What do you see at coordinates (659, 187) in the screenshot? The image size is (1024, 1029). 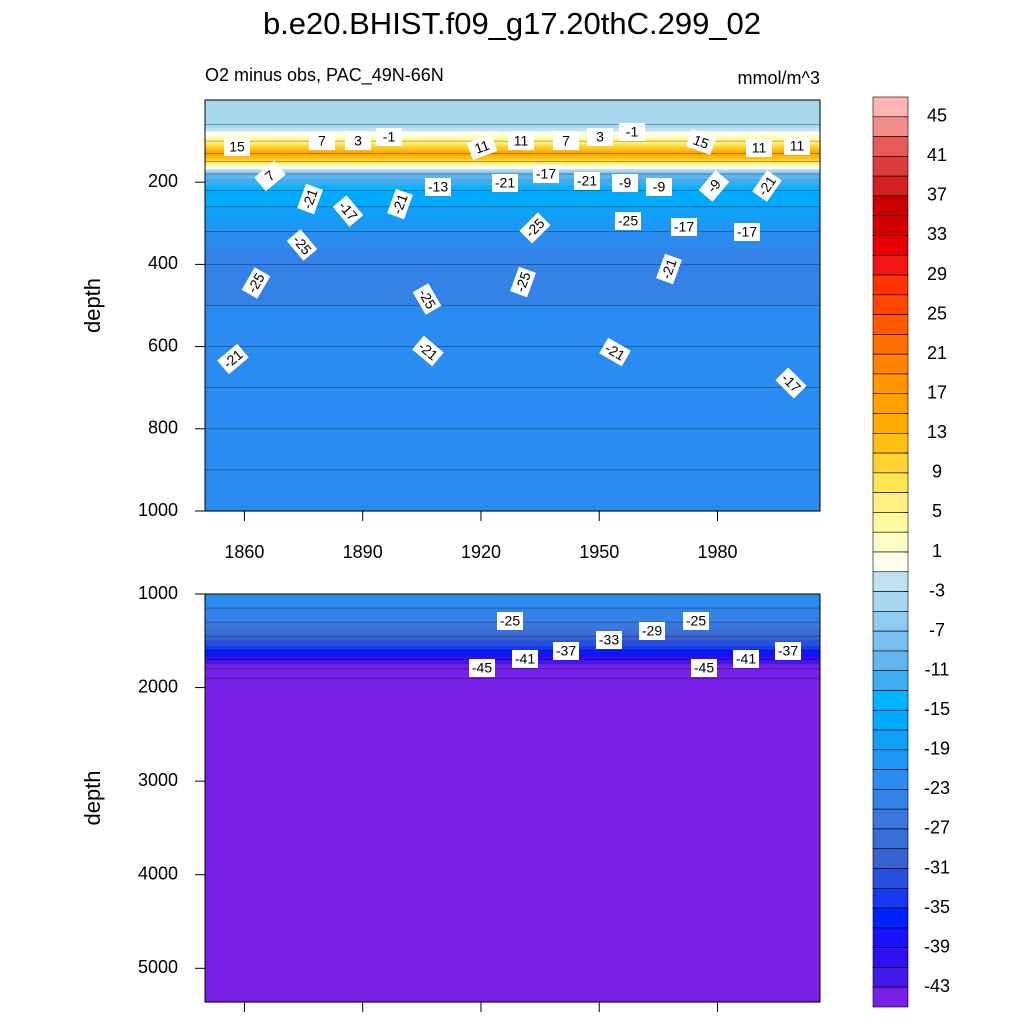 I see `contour-label-text: -9` at bounding box center [659, 187].